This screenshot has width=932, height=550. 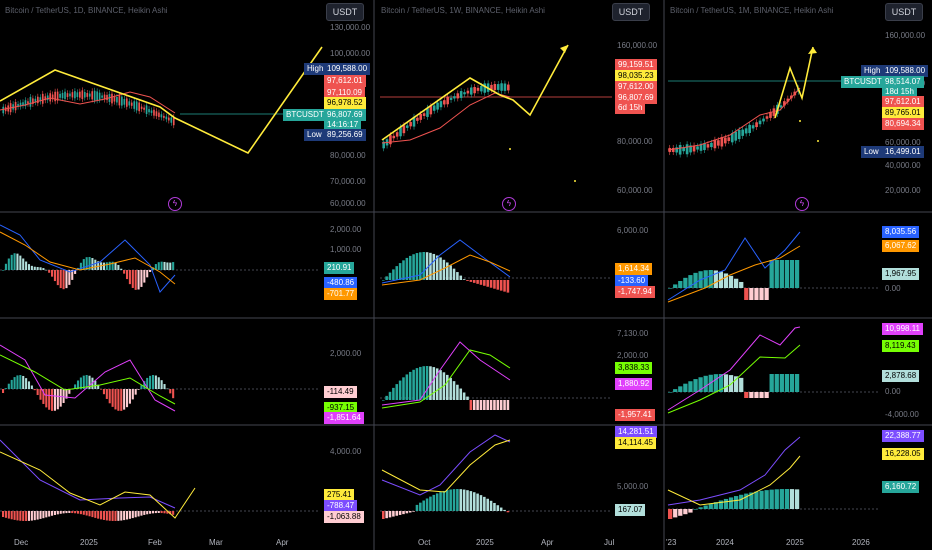 What do you see at coordinates (905, 35) in the screenshot?
I see `price-axis-label: 160,000.00` at bounding box center [905, 35].